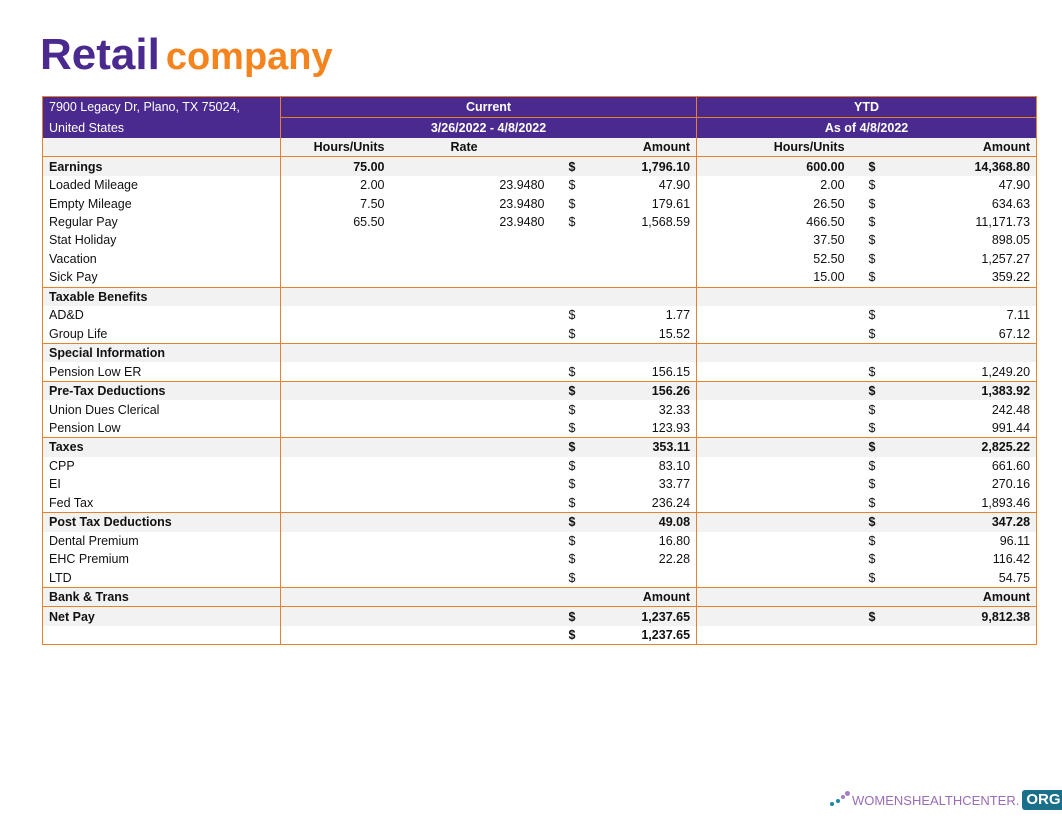 This screenshot has width=1062, height=824. Describe the element at coordinates (1011, 203) in the screenshot. I see `ytd-amount: 634.63` at that location.